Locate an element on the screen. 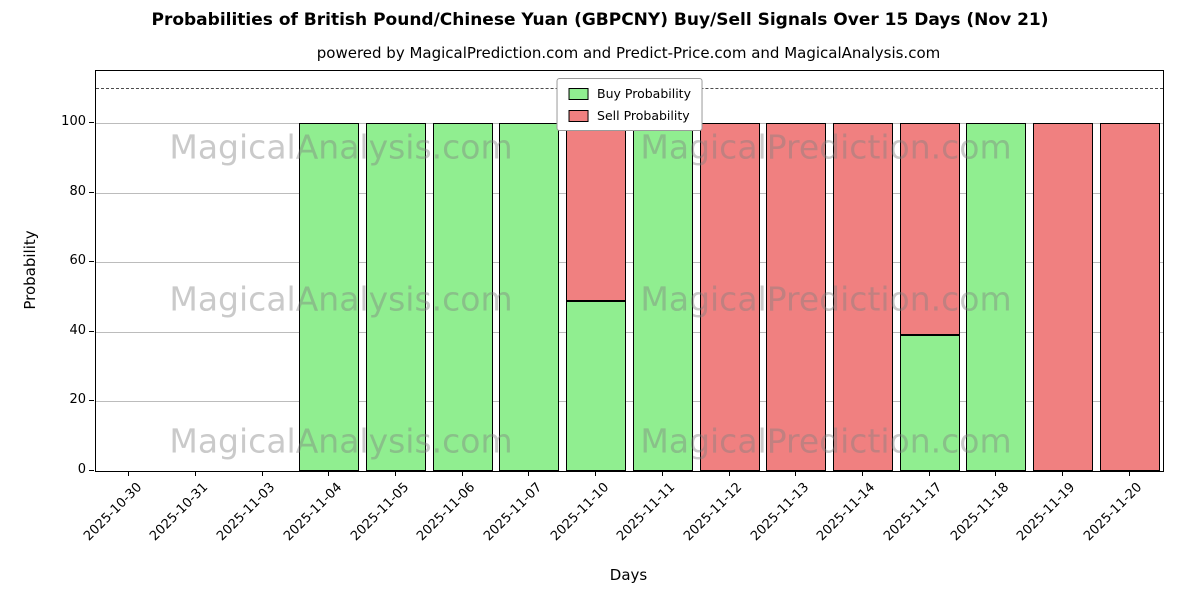 Image resolution: width=1200 pixels, height=600 pixels. x-tick-label: 2025-11-17 is located at coordinates (913, 512).